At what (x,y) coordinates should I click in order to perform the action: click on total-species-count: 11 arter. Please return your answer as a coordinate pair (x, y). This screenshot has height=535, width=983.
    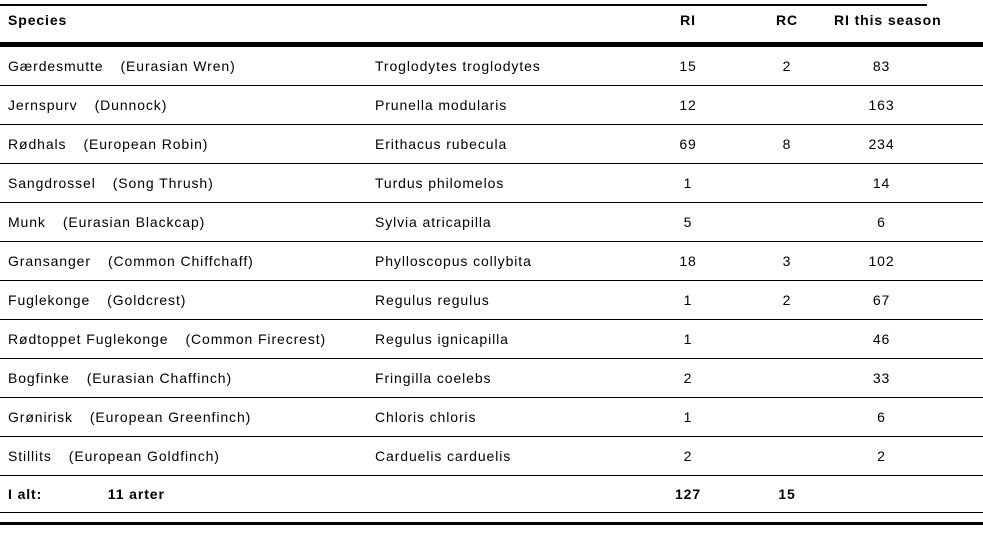
    Looking at the image, I should click on (136, 494).